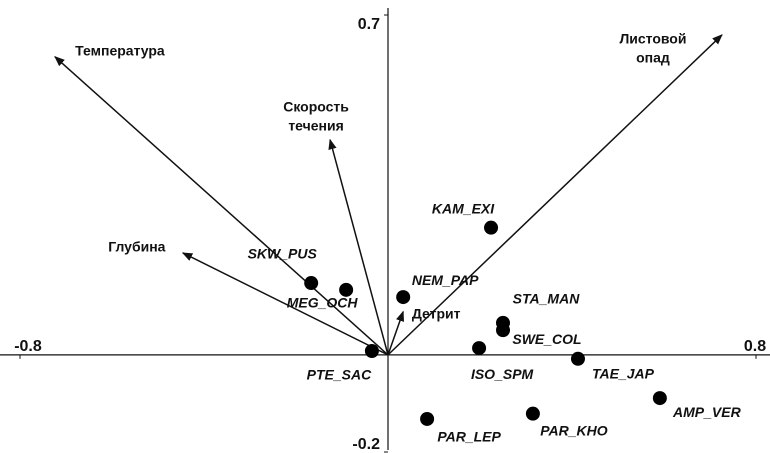  Describe the element at coordinates (445, 280) in the screenshot. I see `site-label: NEM_PAP` at that location.